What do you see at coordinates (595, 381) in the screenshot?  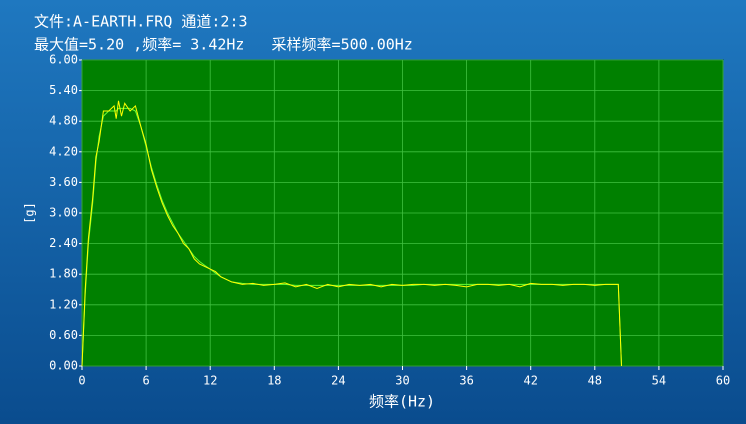 I see `x-tick-label: 48` at bounding box center [595, 381].